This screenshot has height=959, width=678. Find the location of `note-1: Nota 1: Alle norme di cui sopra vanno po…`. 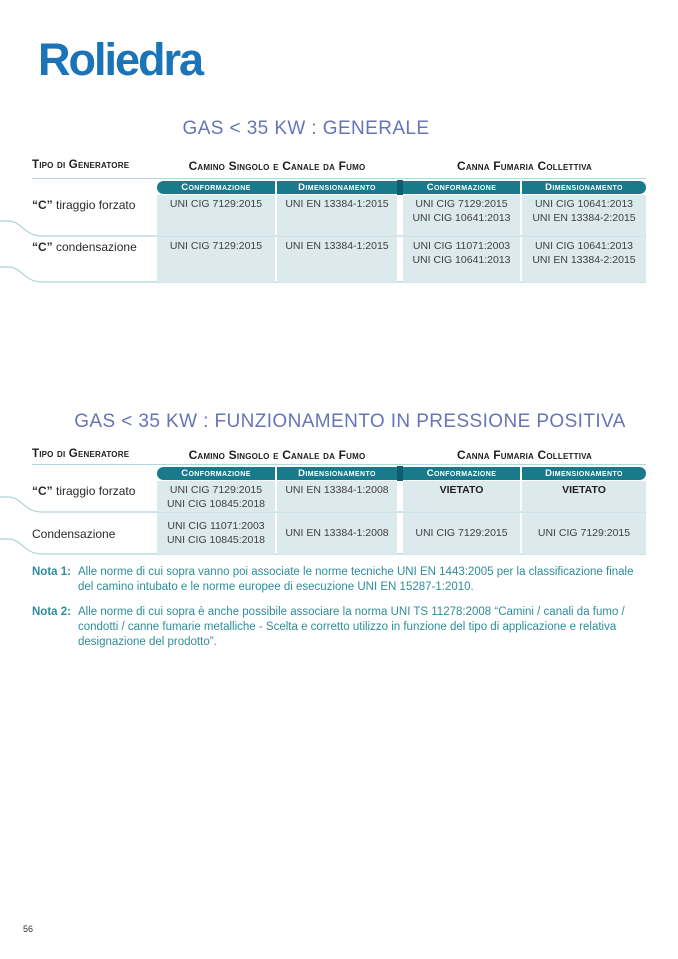

note-1: Nota 1: Alle norme di cui sopra vanno po… is located at coordinates (340, 580).